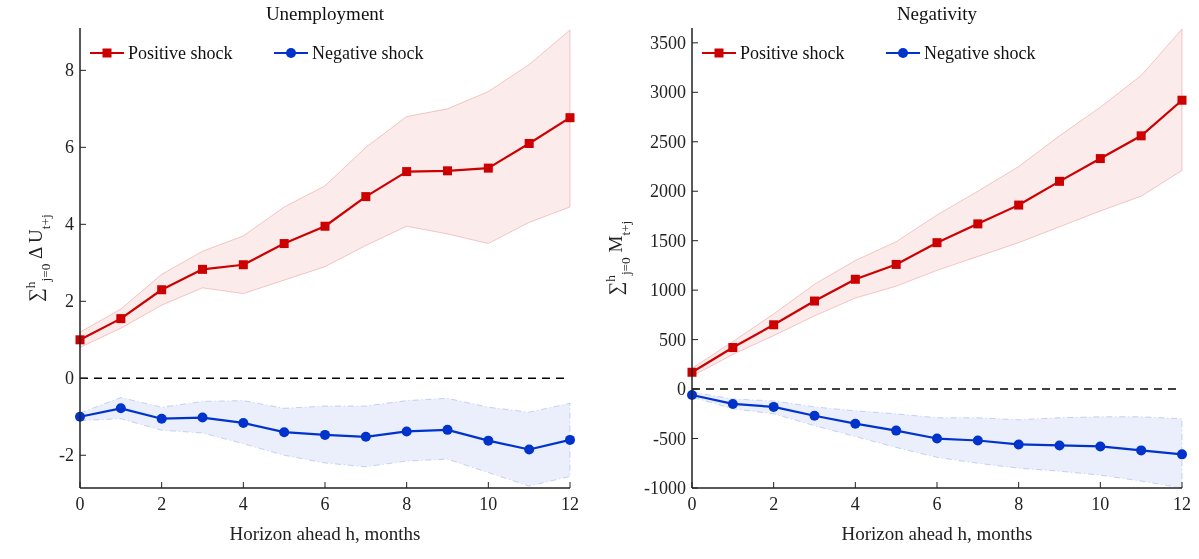 Image resolution: width=1199 pixels, height=559 pixels. I want to click on y-tick-label: -500, so click(669, 438).